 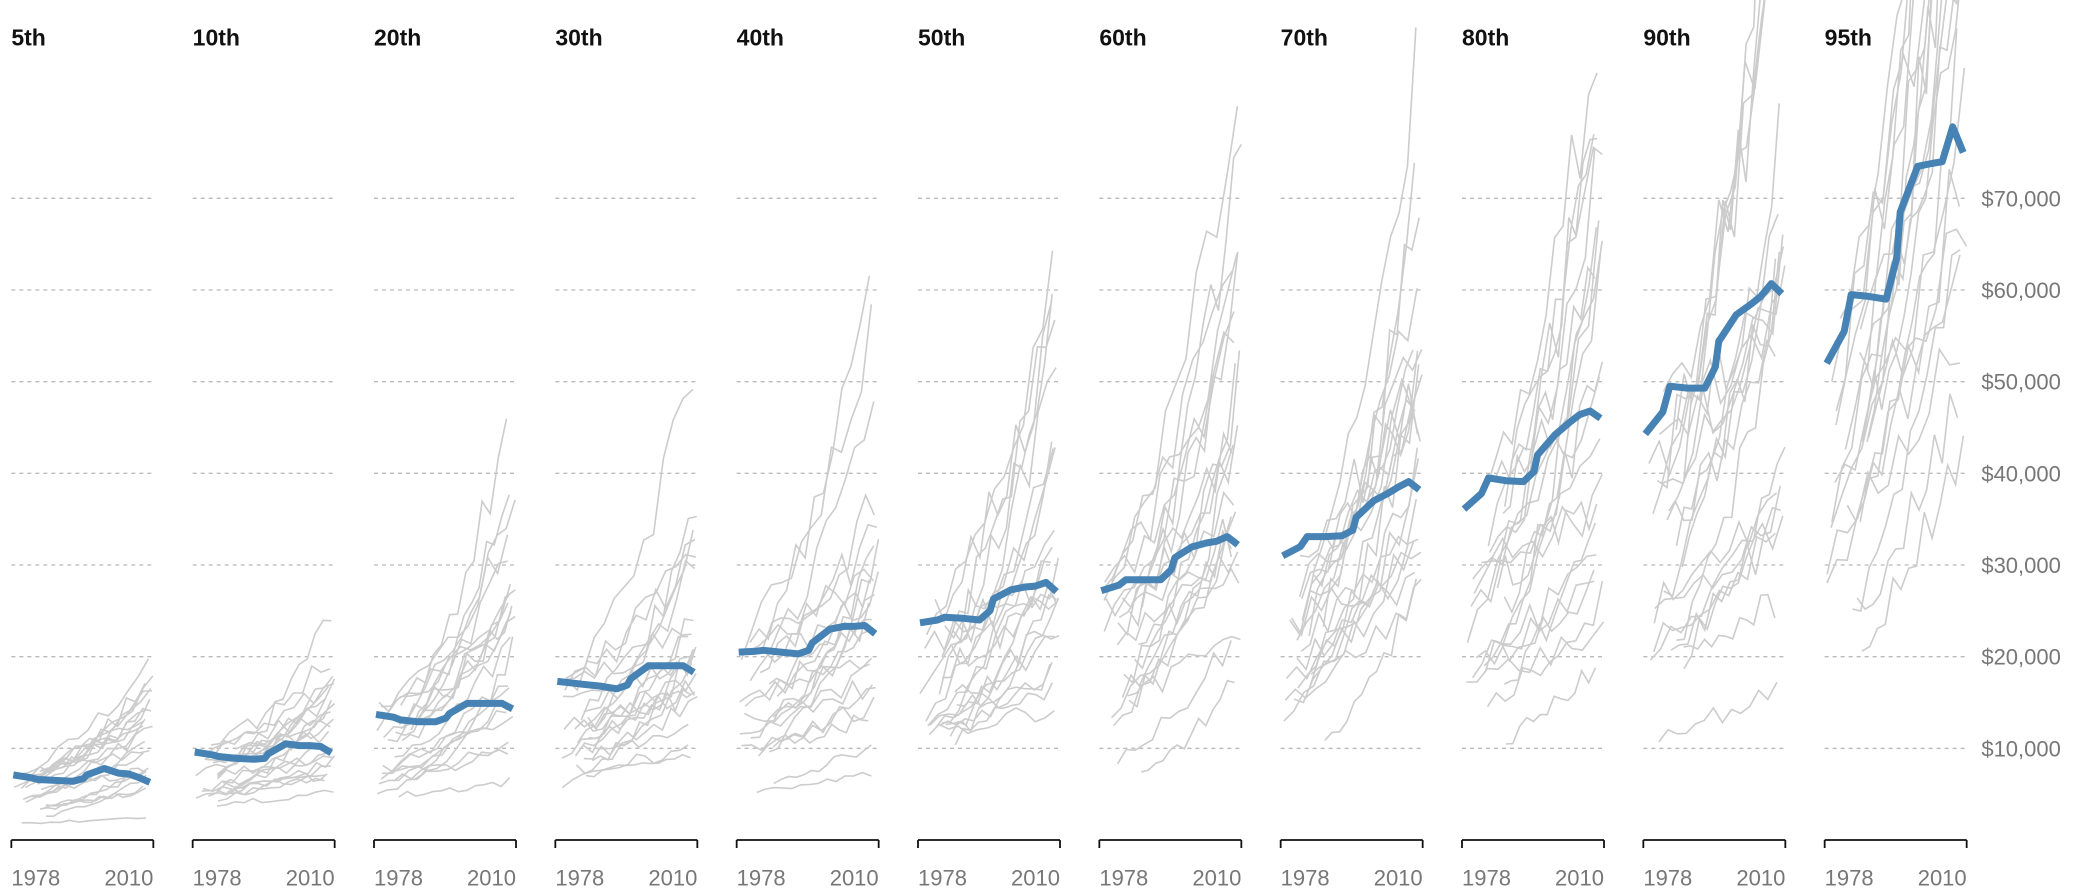 What do you see at coordinates (1351, 518) in the screenshot?
I see `series-line-70th` at bounding box center [1351, 518].